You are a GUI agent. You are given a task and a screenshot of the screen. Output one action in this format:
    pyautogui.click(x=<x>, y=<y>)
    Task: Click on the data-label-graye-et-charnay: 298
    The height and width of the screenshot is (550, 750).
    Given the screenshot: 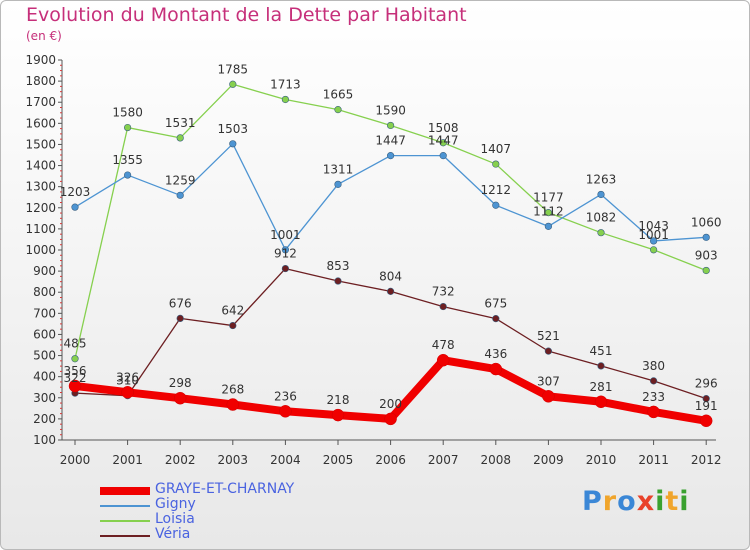 What is the action you would take?
    pyautogui.click(x=180, y=383)
    